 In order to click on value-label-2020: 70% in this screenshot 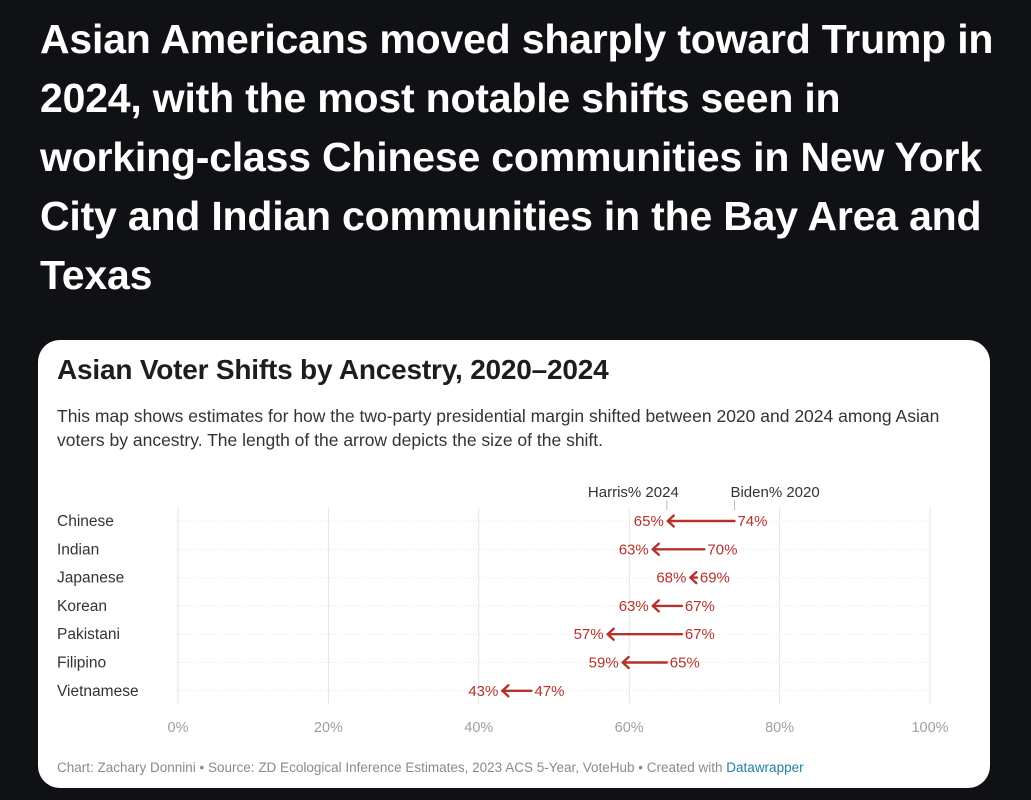, I will do `click(722, 549)`.